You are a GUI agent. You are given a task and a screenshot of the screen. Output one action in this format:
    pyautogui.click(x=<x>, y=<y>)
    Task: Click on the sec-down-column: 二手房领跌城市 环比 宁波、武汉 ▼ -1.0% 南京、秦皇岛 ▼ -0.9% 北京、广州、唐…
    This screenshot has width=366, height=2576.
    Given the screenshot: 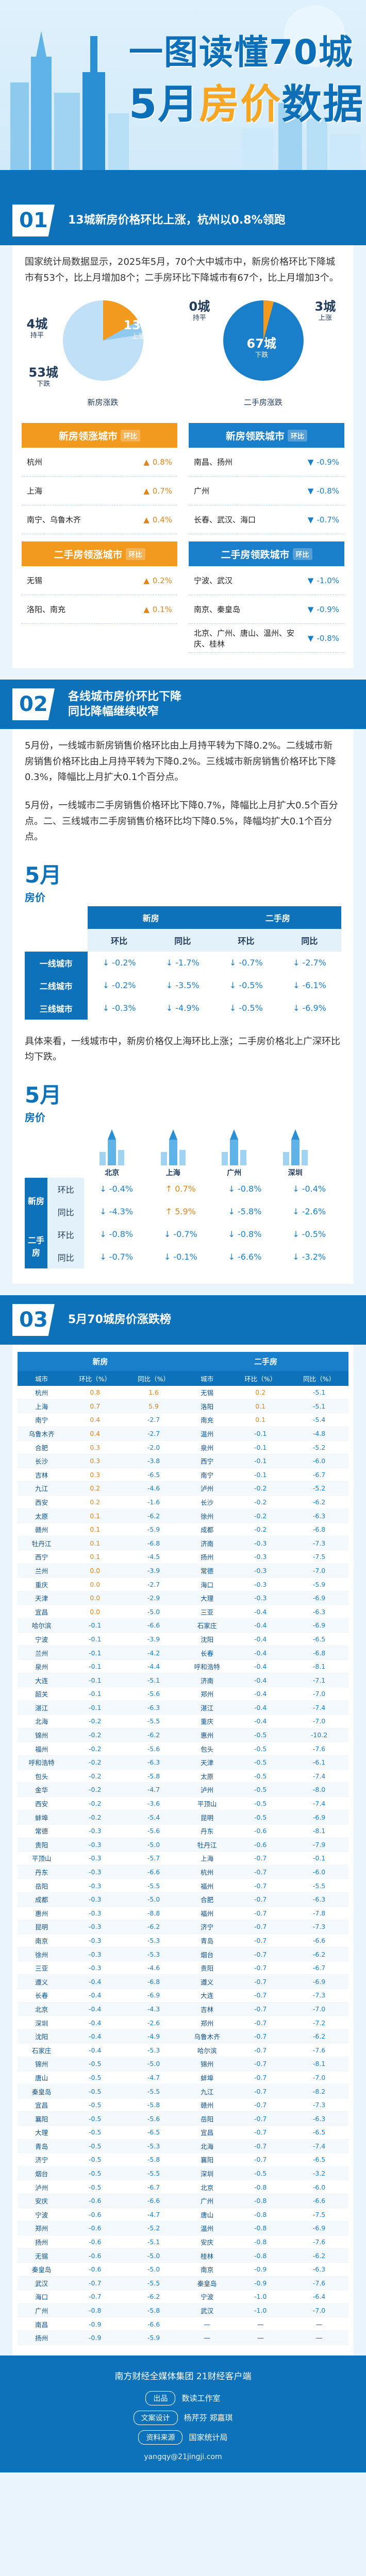 What is the action you would take?
    pyautogui.click(x=266, y=593)
    